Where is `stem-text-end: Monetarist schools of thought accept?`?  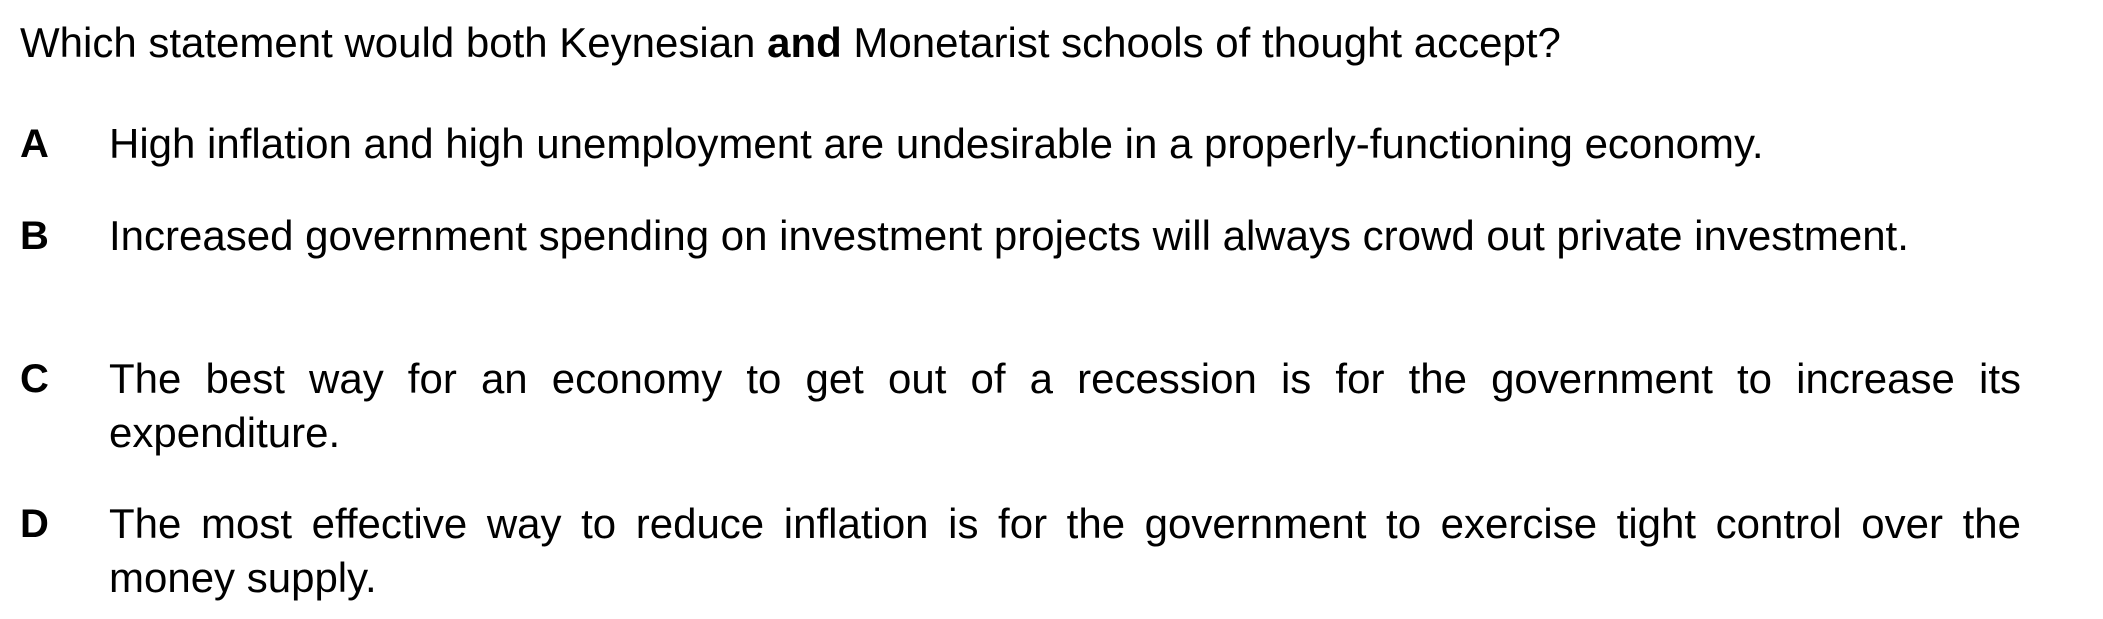
stem-text-end: Monetarist schools of thought accept? is located at coordinates (1201, 42).